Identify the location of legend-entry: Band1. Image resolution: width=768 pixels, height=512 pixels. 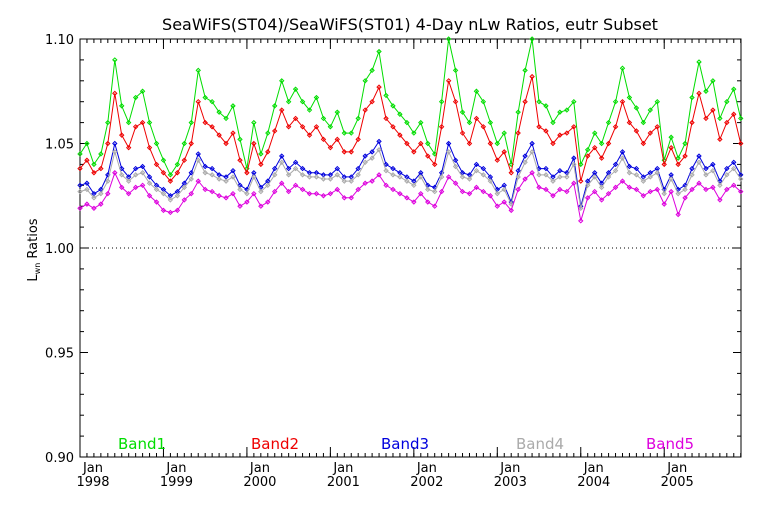
(142, 444).